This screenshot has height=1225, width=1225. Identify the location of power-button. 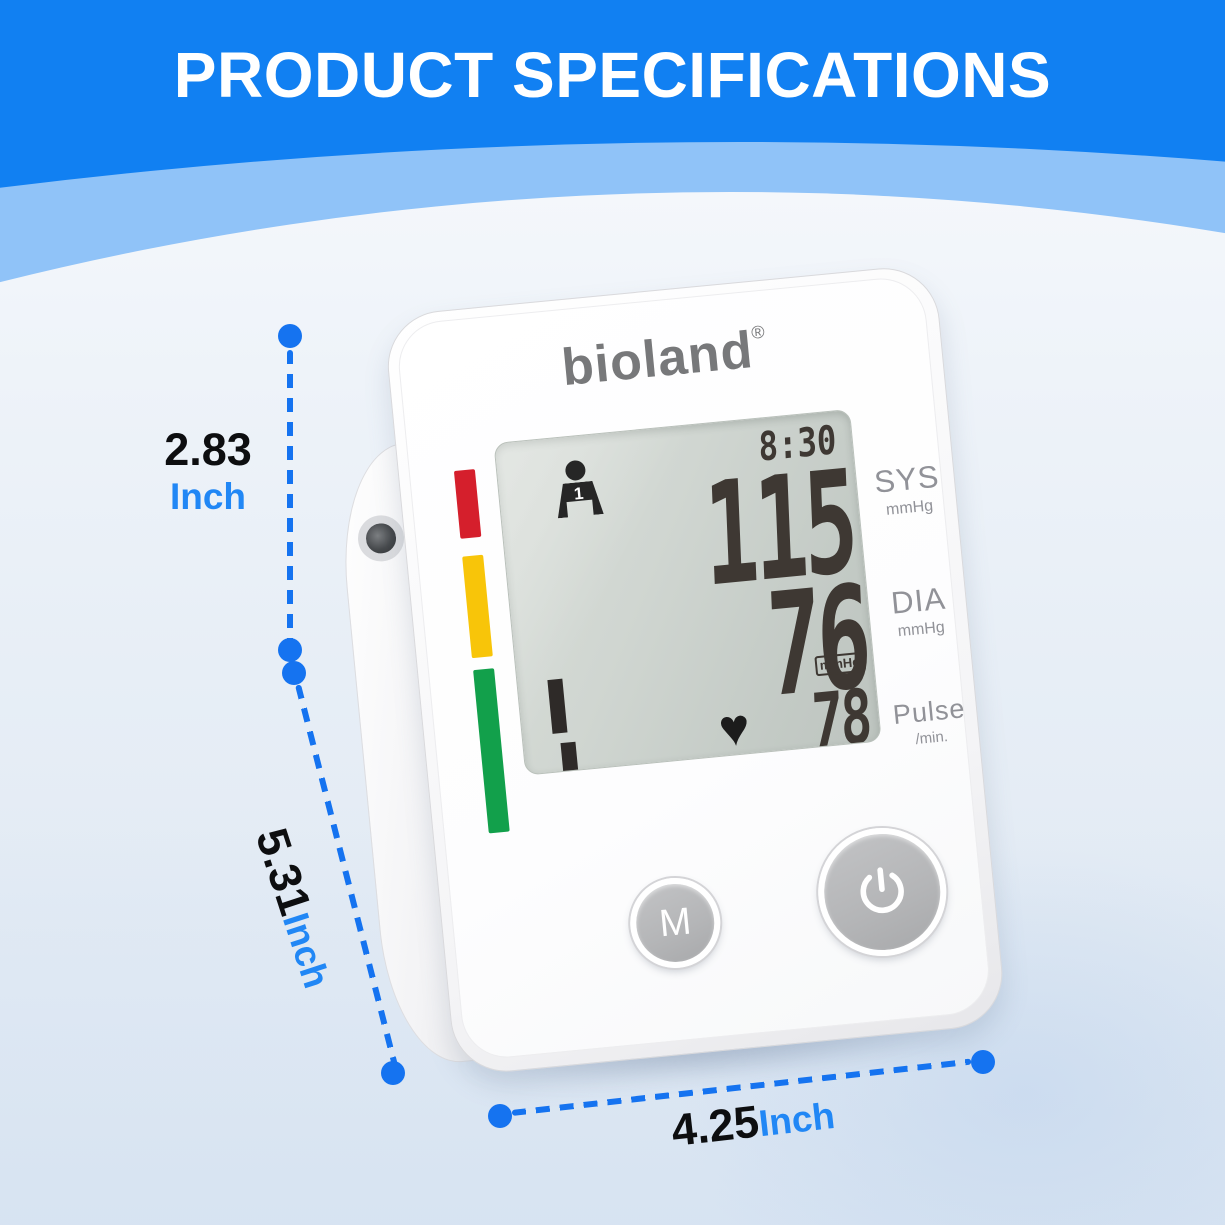
(882, 892).